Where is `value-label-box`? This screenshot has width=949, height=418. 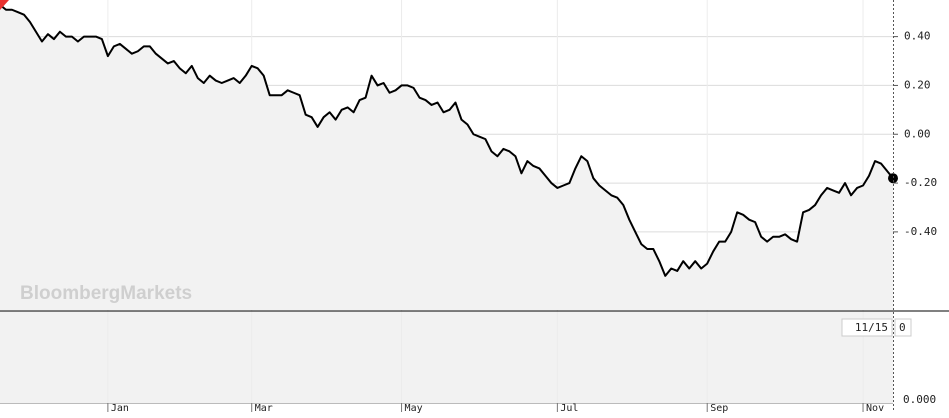
value-label-box is located at coordinates (903, 327).